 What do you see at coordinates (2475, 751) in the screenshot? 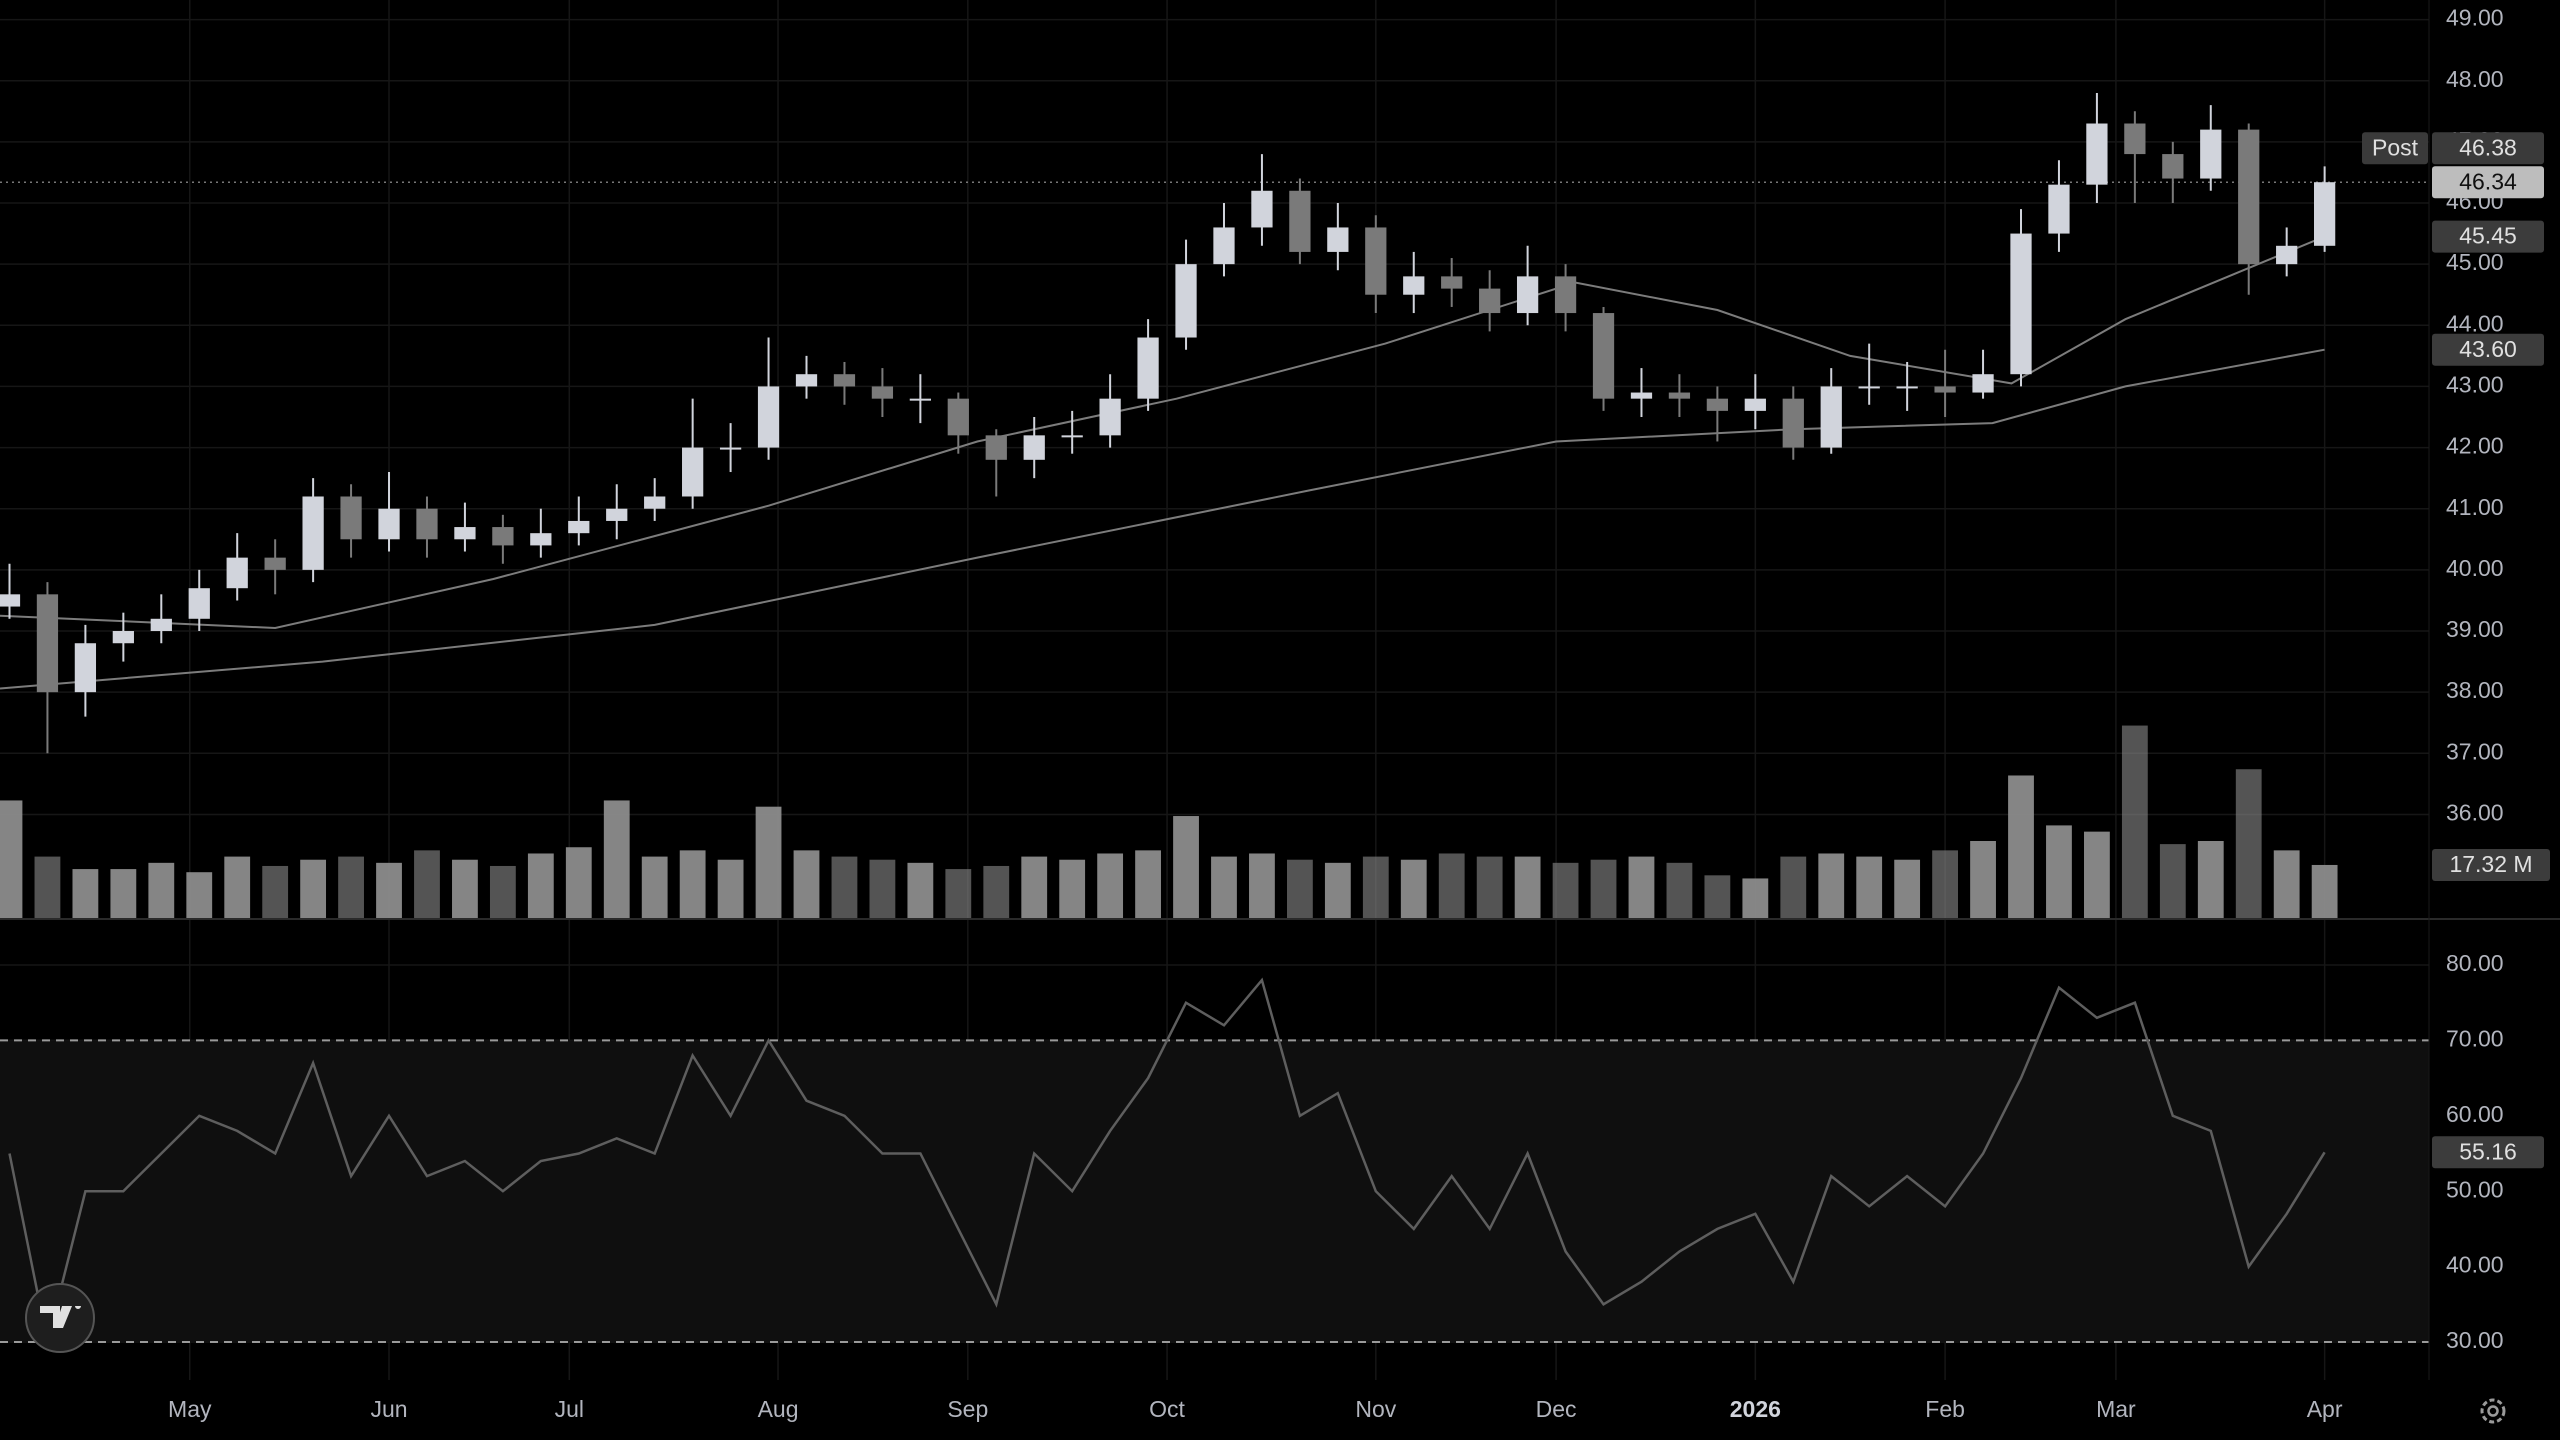
I see `y-tick-label: 37.00` at bounding box center [2475, 751].